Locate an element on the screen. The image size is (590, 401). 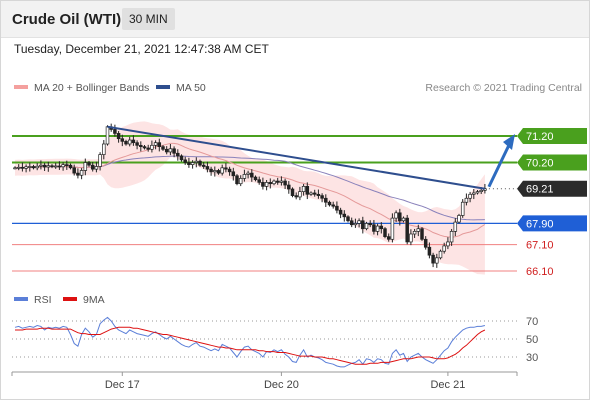
level-label-69-21: 69.21 is located at coordinates (540, 190).